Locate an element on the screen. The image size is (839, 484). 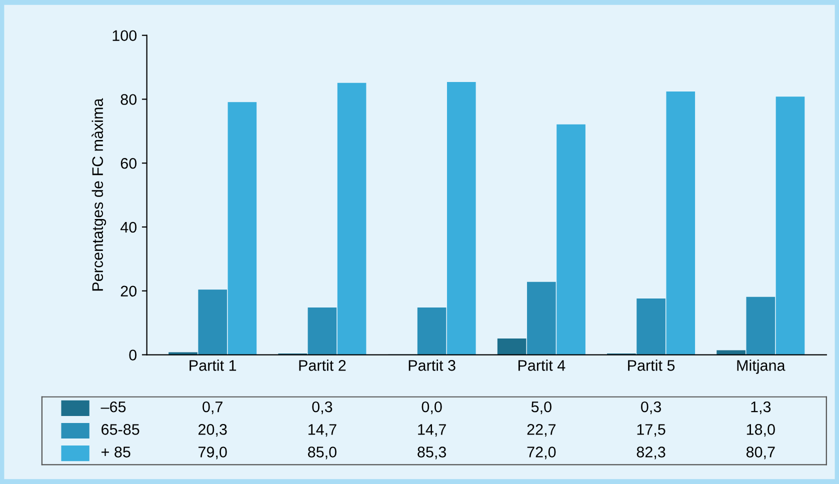
y-tick-label: 40 is located at coordinates (128, 227).